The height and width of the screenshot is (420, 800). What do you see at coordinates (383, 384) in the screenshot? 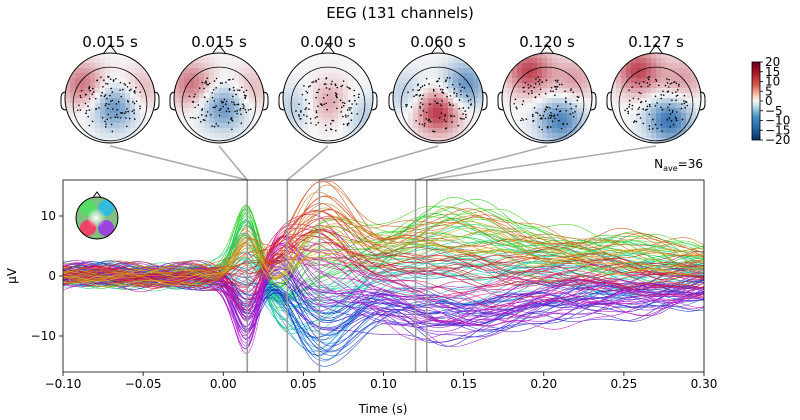
I see `x-tick-label: 0.10` at bounding box center [383, 384].